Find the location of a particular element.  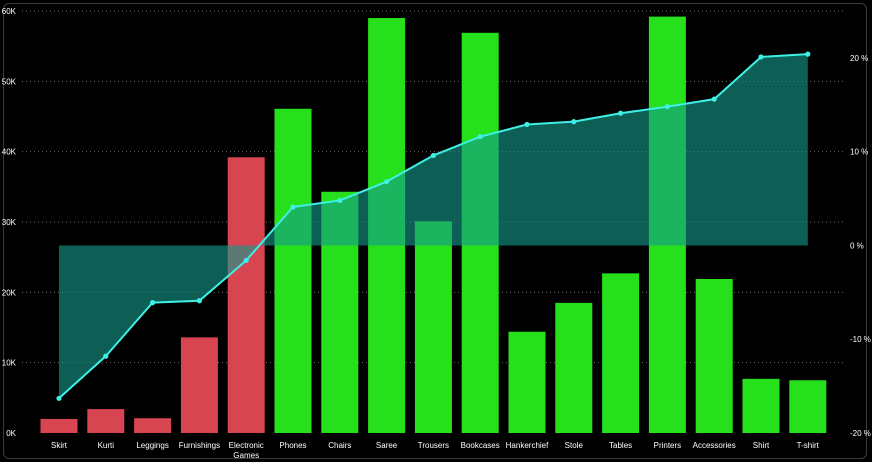

left-tick-label: 20K is located at coordinates (9, 292).